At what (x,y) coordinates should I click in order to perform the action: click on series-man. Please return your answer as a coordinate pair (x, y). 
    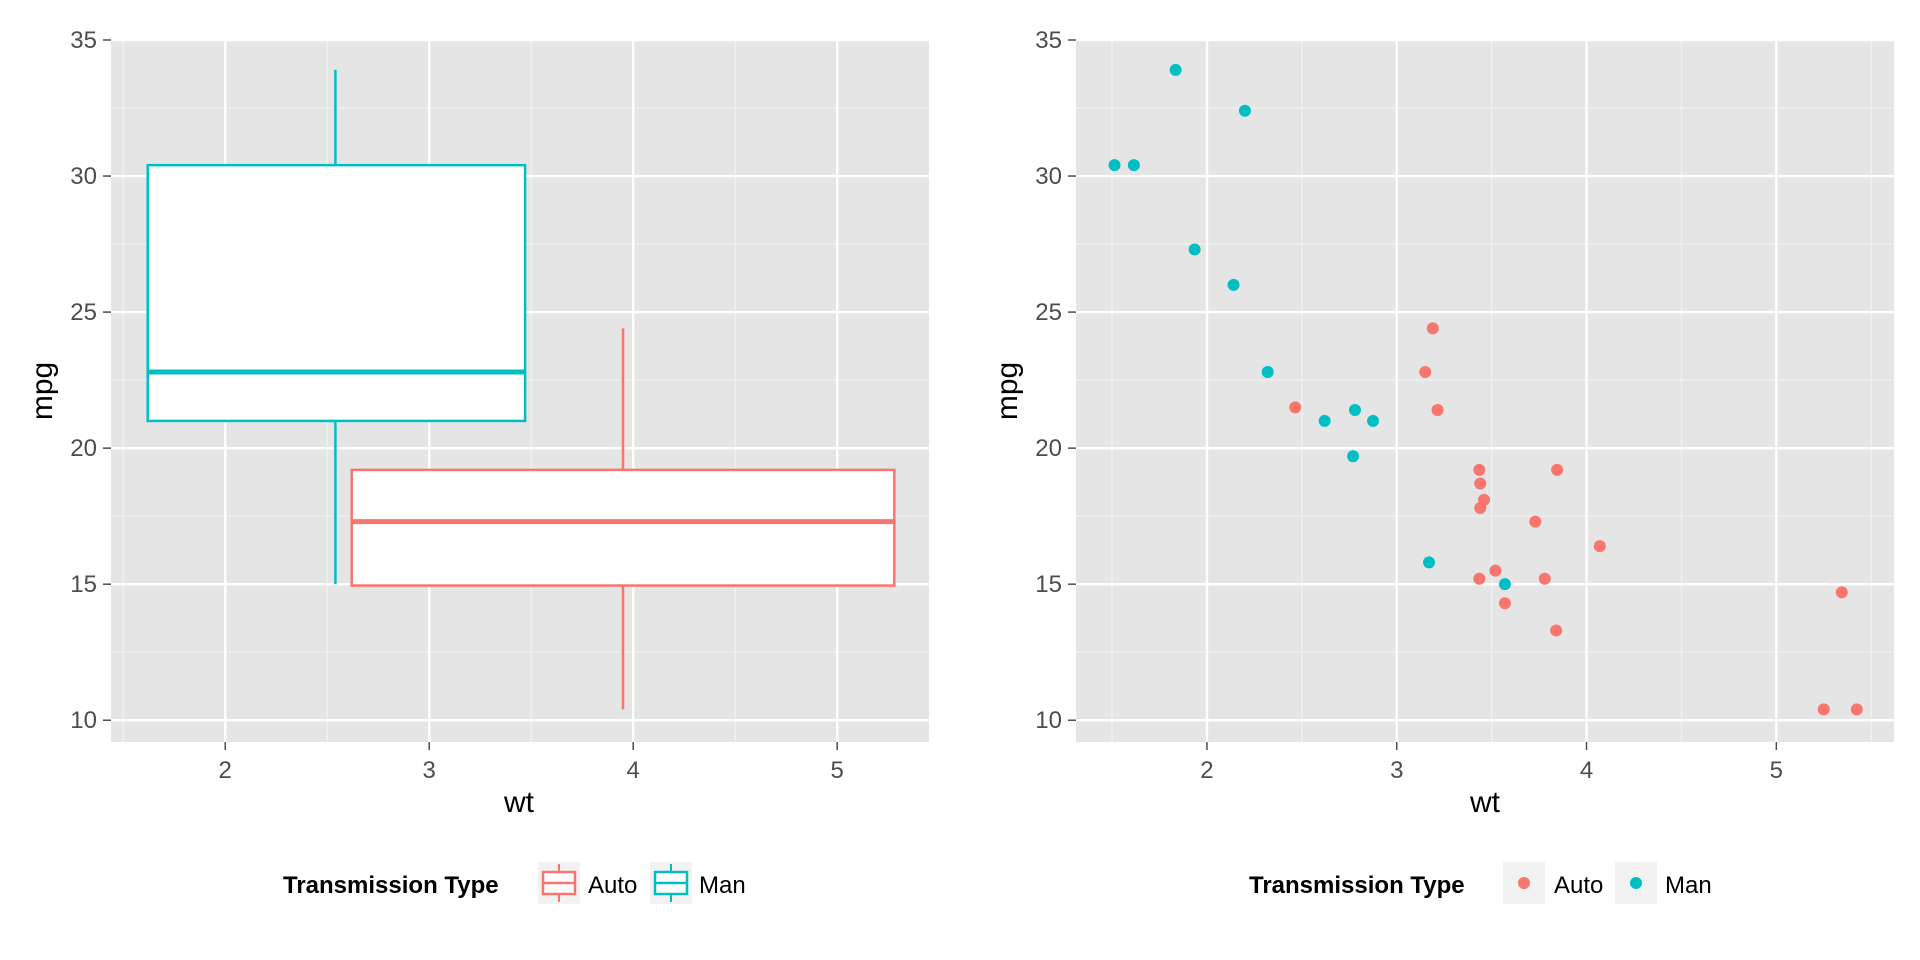
    Looking at the image, I should click on (1309, 327).